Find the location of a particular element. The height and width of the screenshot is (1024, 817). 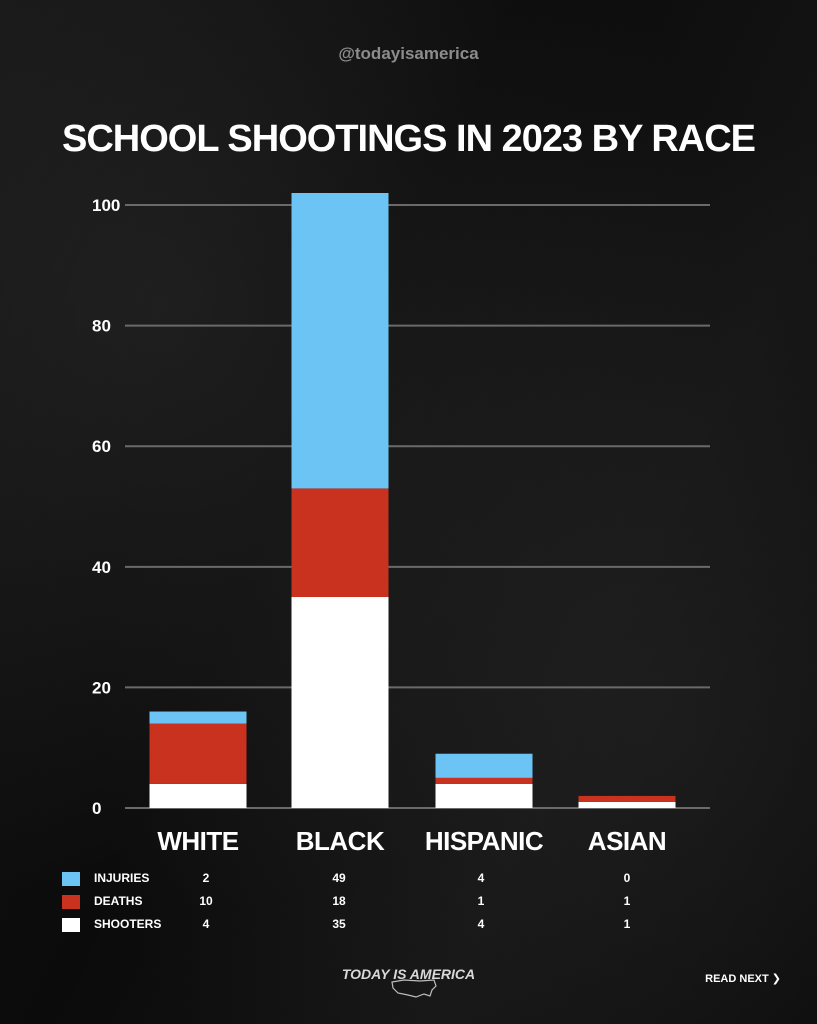

legend-row-injuries: INJURIES 2 49 4 0 is located at coordinates (400, 879).